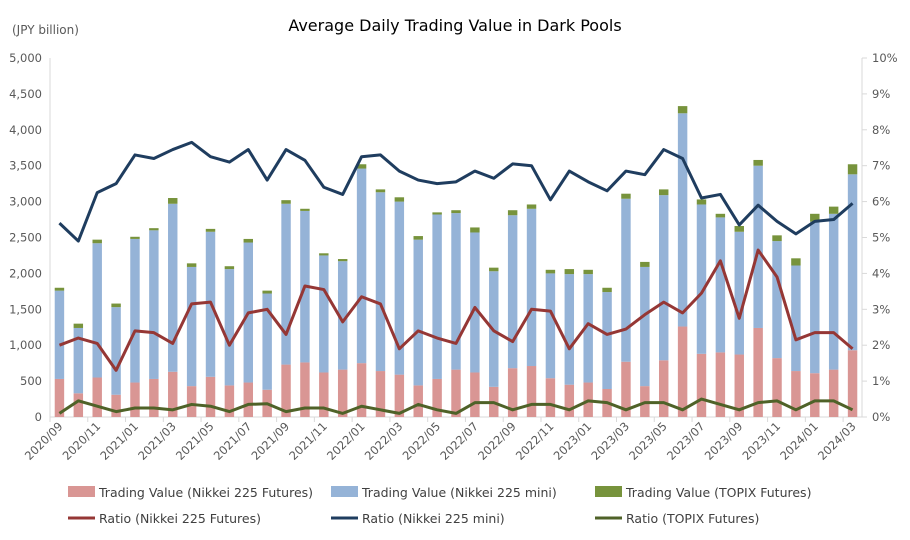  Describe the element at coordinates (25, 309) in the screenshot. I see `y-tick-label: 1,500` at that location.